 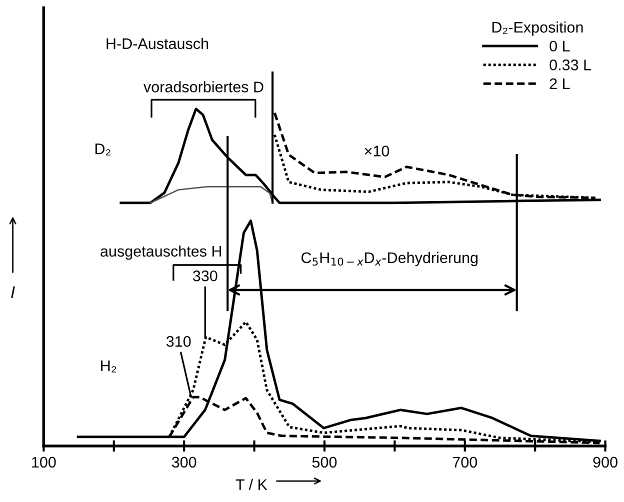 What do you see at coordinates (560, 46) in the screenshot?
I see `legend-label: 0 L` at bounding box center [560, 46].